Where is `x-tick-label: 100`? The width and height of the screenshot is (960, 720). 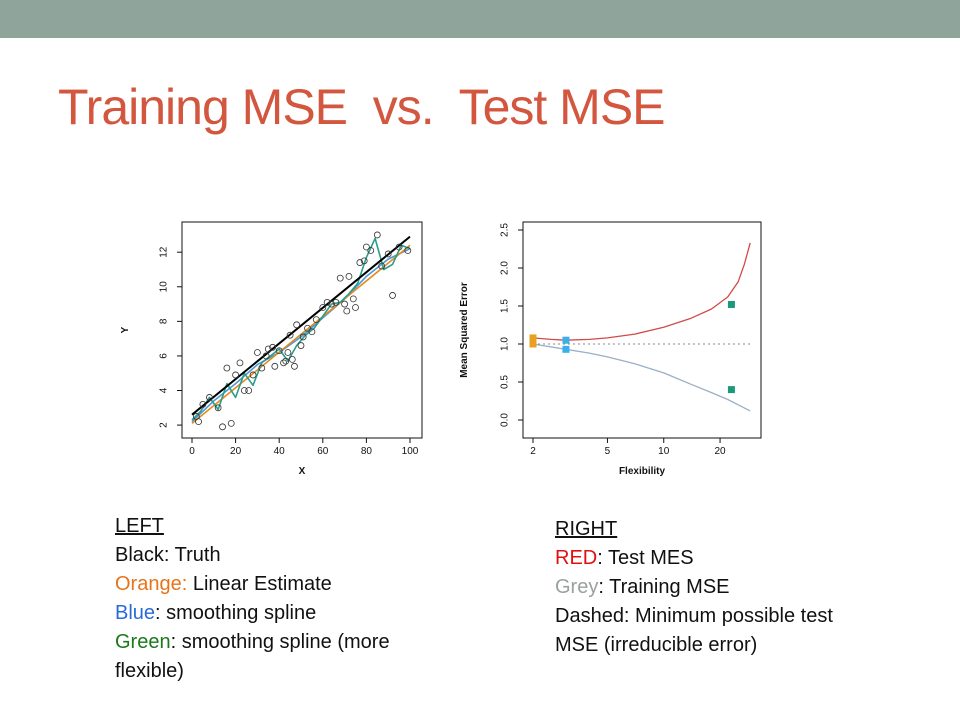
x-tick-label: 100 is located at coordinates (410, 451).